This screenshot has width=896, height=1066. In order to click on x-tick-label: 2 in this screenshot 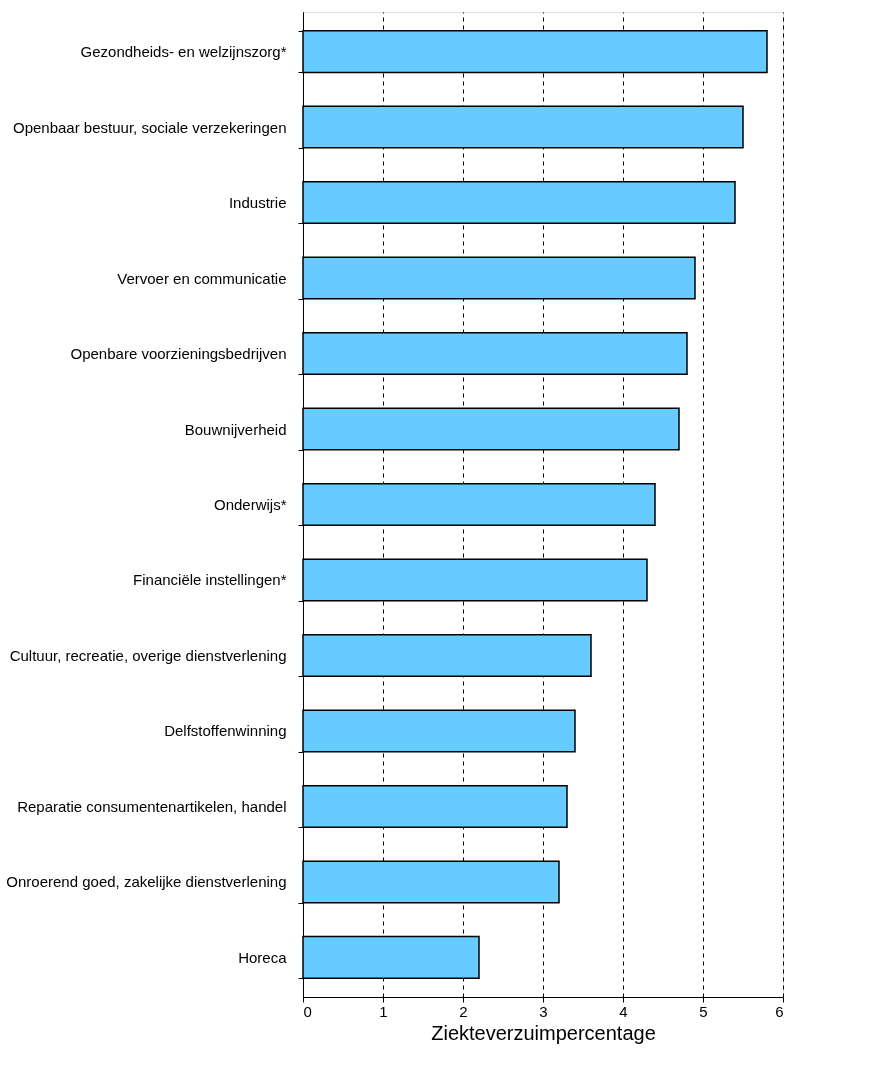, I will do `click(463, 1011)`.